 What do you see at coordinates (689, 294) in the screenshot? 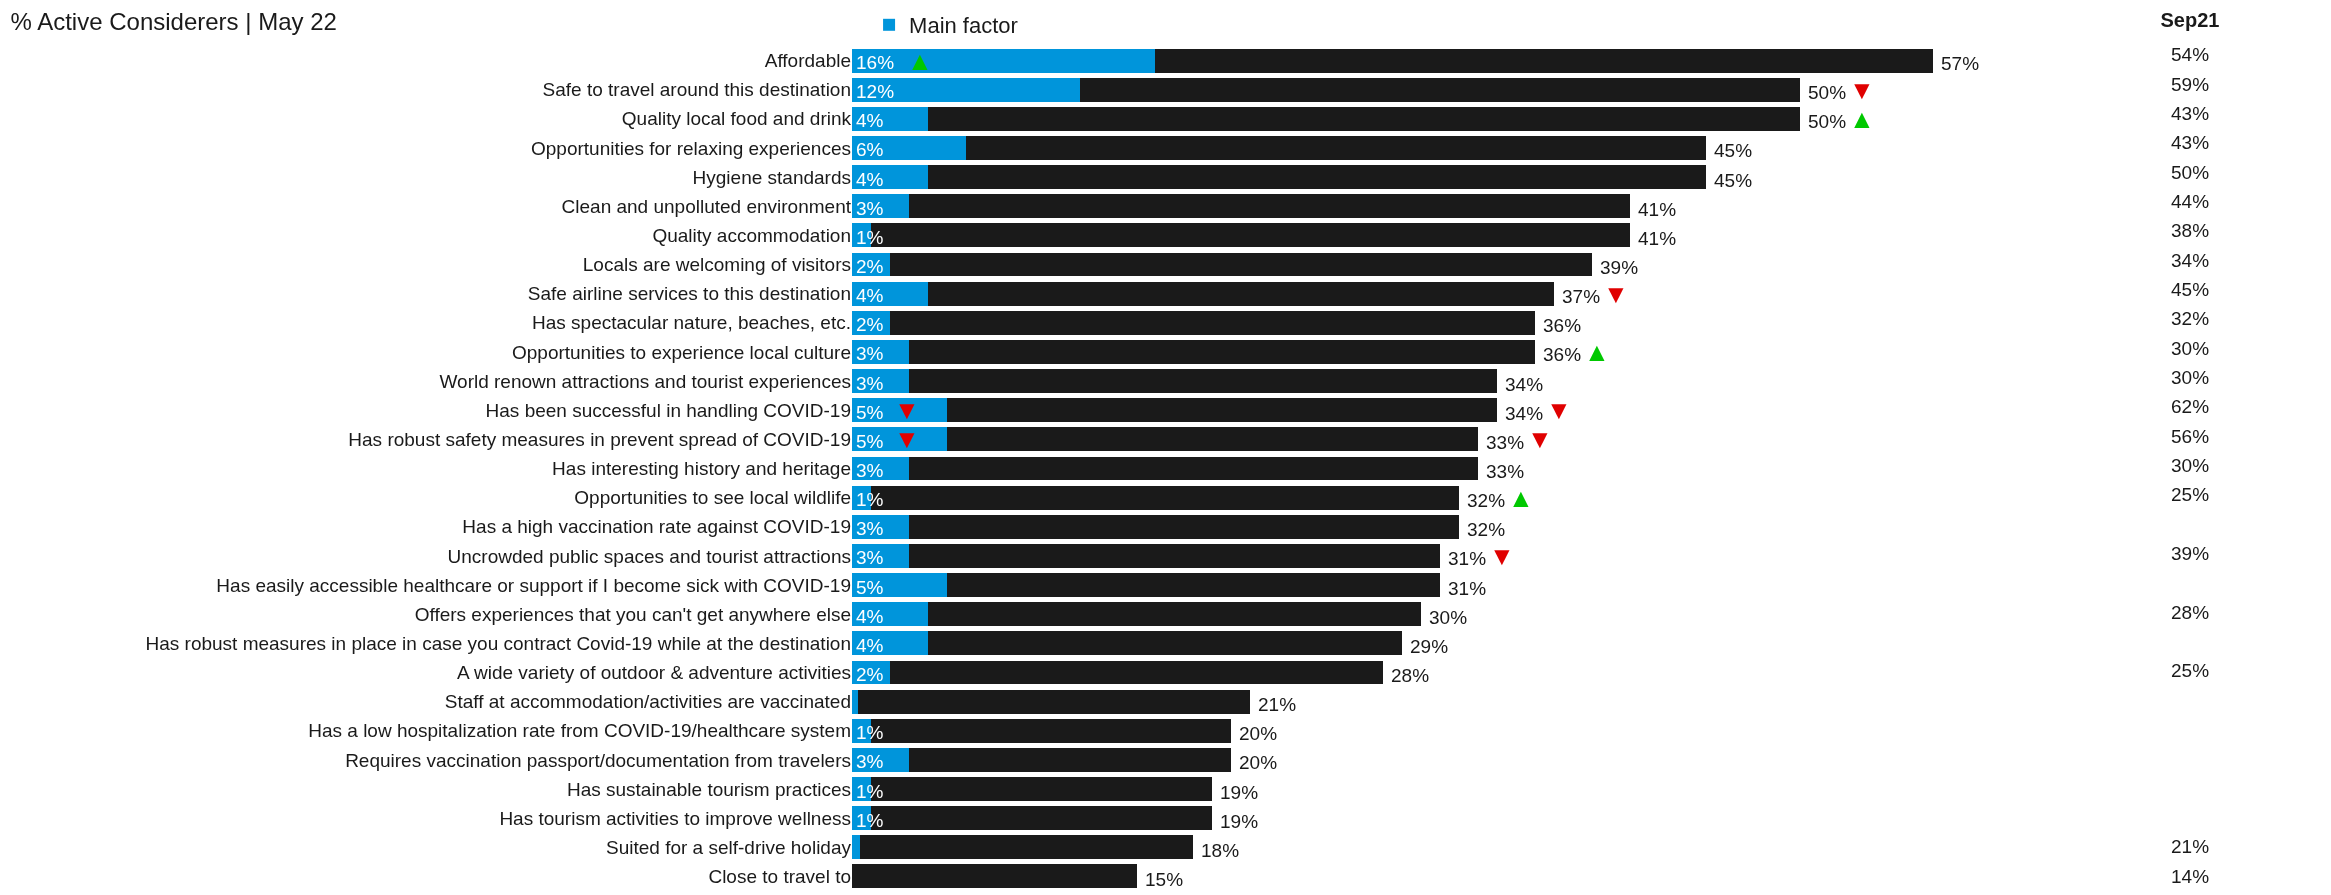
I see `y-tick-label: Safe airline services to this destination` at bounding box center [689, 294].